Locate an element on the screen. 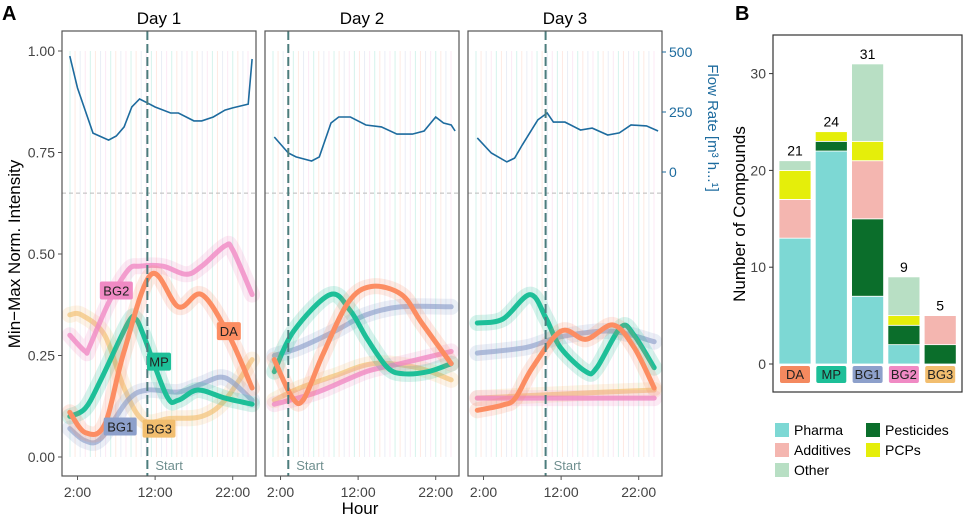  facet-title: Day 2 is located at coordinates (362, 18).